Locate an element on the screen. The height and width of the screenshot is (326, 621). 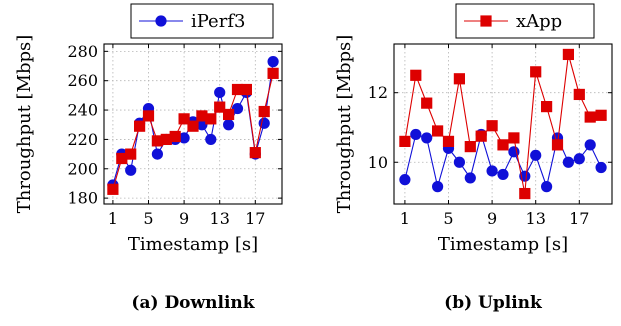
legend-label: xApp is located at coordinates (539, 21).